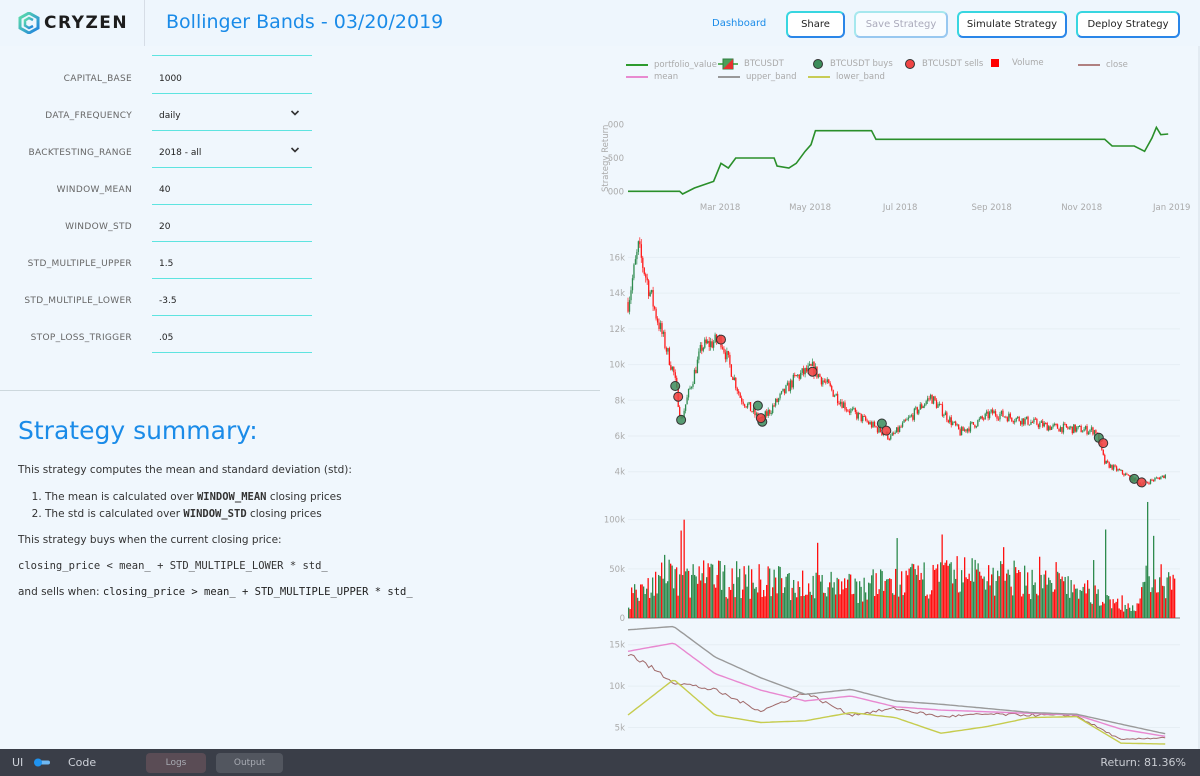 The image size is (1200, 776). Describe the element at coordinates (170, 116) in the screenshot. I see `select-value: daily` at that location.